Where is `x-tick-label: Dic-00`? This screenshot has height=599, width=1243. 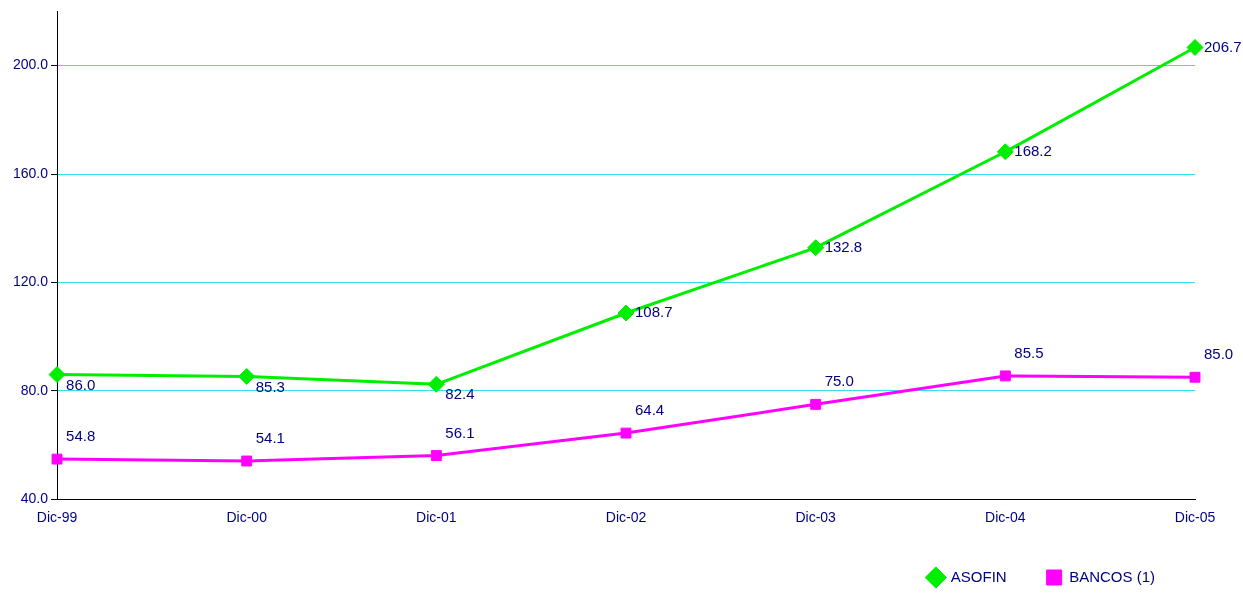
x-tick-label: Dic-00 is located at coordinates (247, 517).